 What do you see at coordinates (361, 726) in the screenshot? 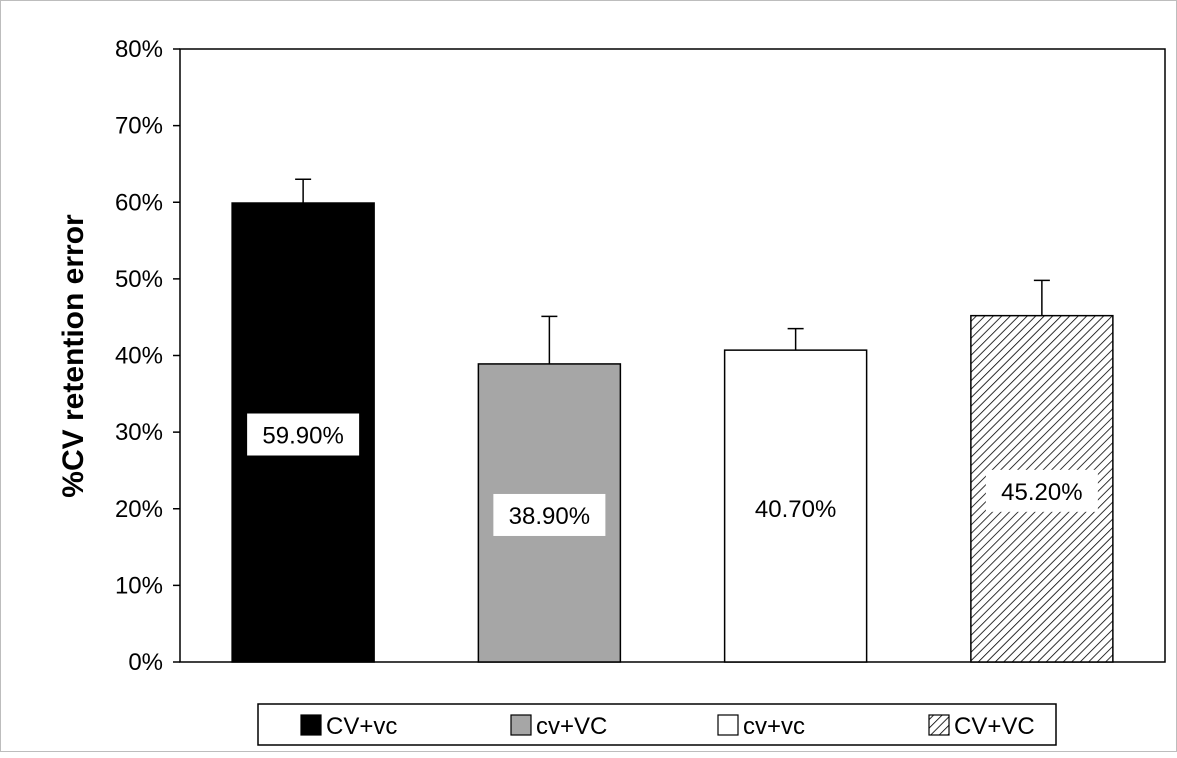
I see `legend-label: CV+vc` at bounding box center [361, 726].